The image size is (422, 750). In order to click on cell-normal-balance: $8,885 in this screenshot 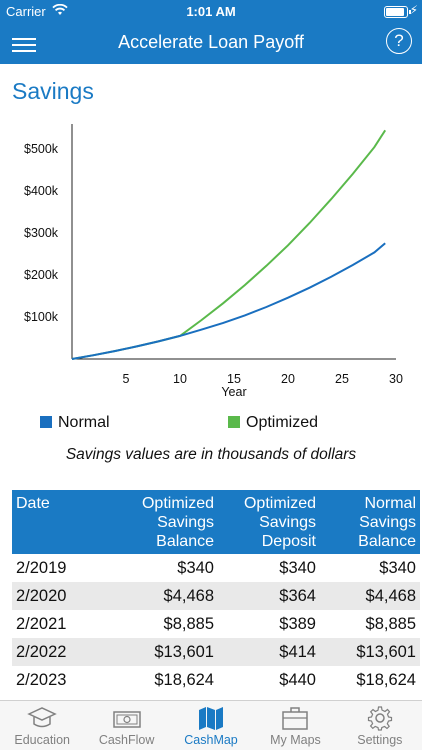, I will do `click(390, 623)`.